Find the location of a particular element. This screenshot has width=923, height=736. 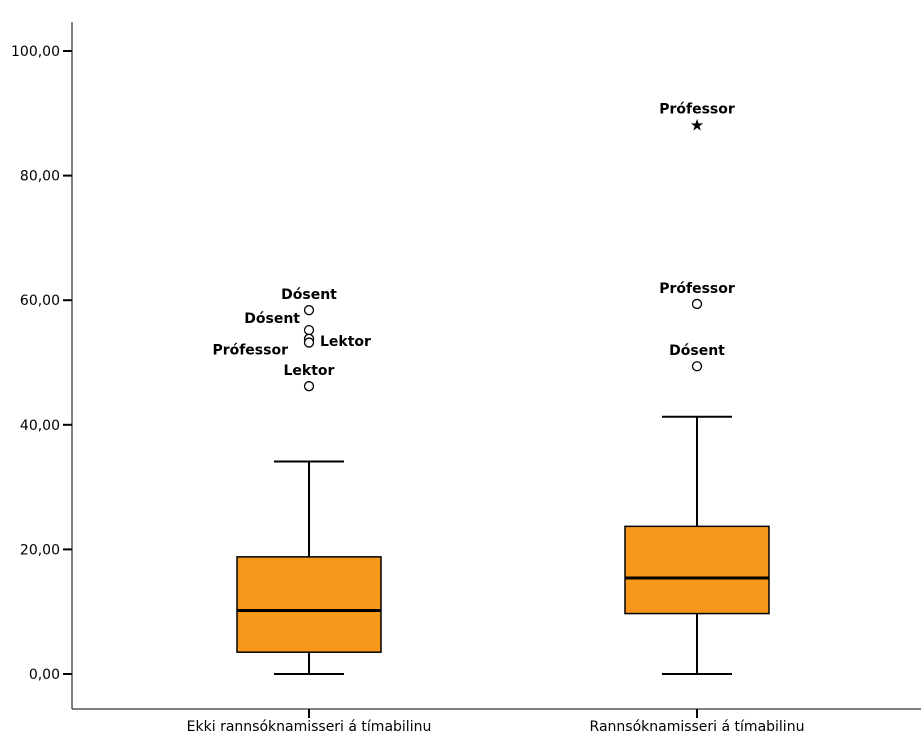

y-tick-label: 0,00 is located at coordinates (44, 675).